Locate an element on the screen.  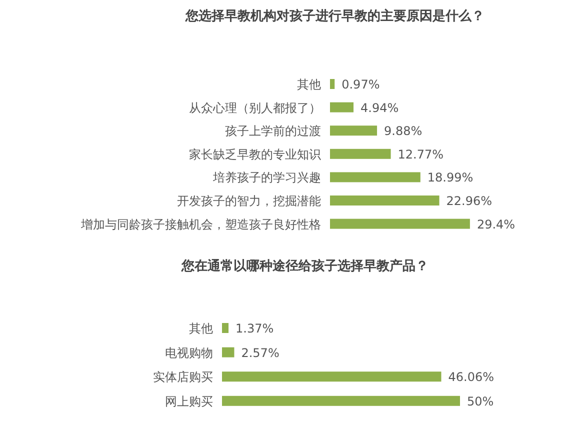
y-tick-label: 增加与同龄孩子接触机会，塑造孩子良好性格 is located at coordinates (200, 224).